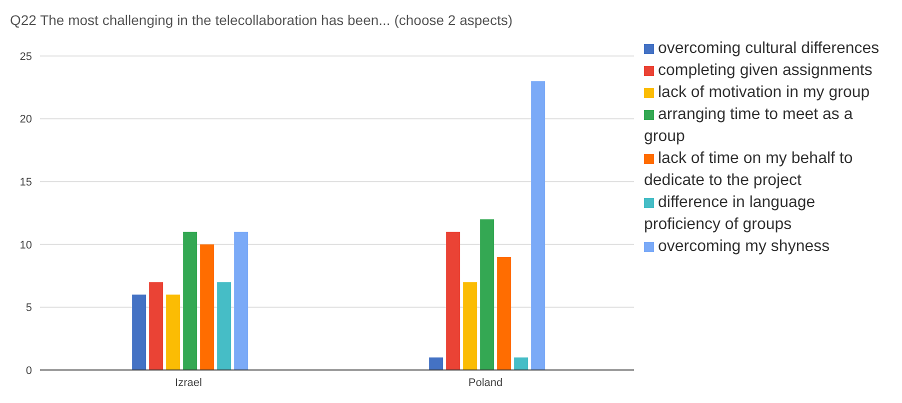  I want to click on y-tick-label: 5, so click(29, 308).